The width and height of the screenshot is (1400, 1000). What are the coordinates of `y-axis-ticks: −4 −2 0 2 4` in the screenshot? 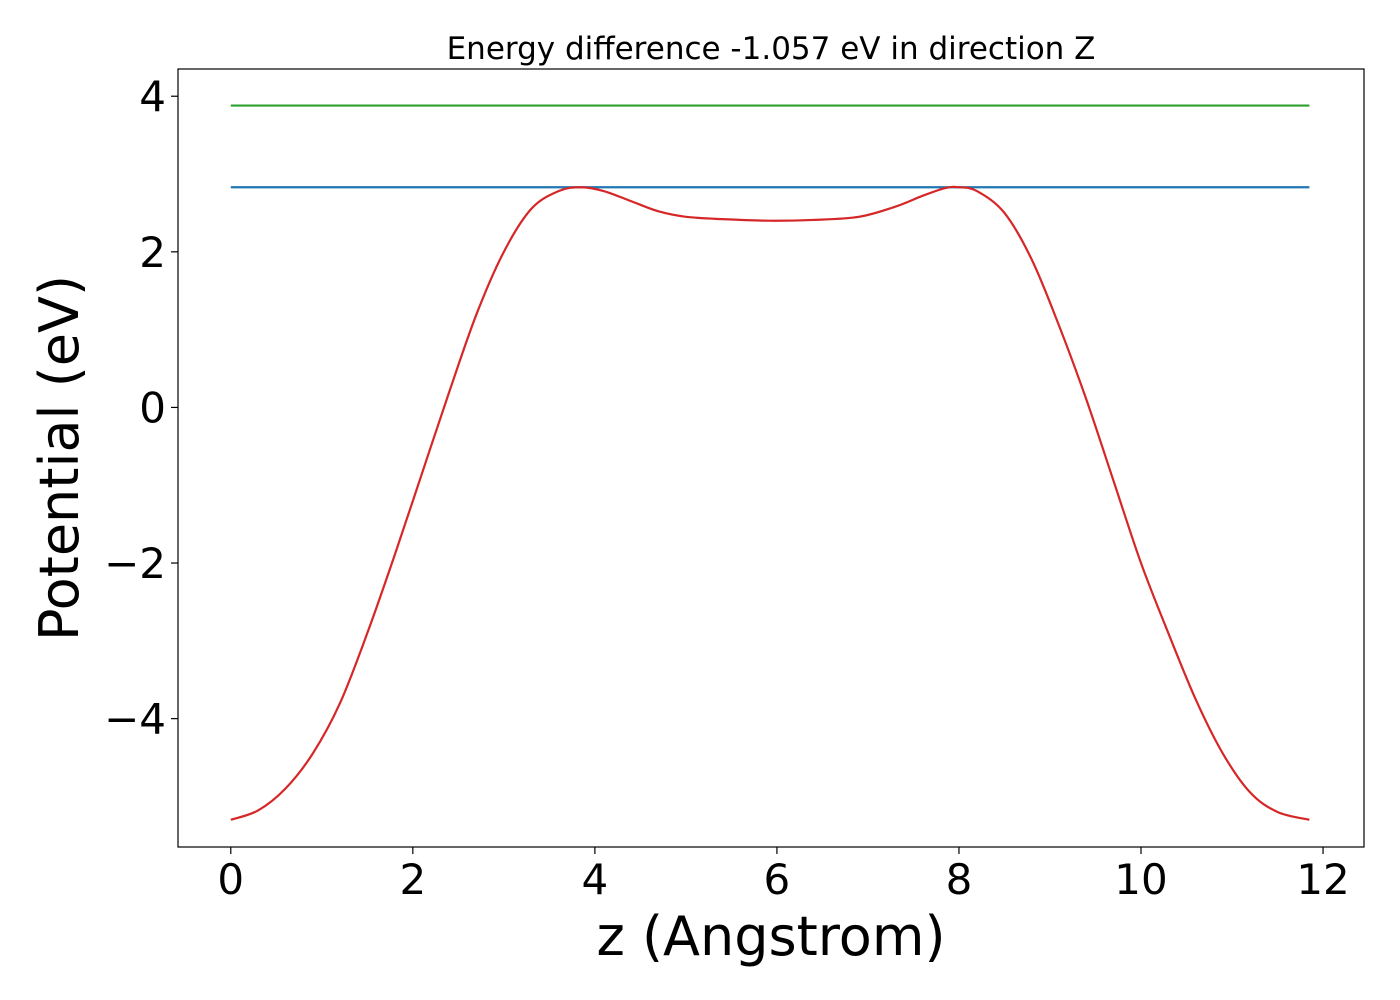 It's located at (141, 408).